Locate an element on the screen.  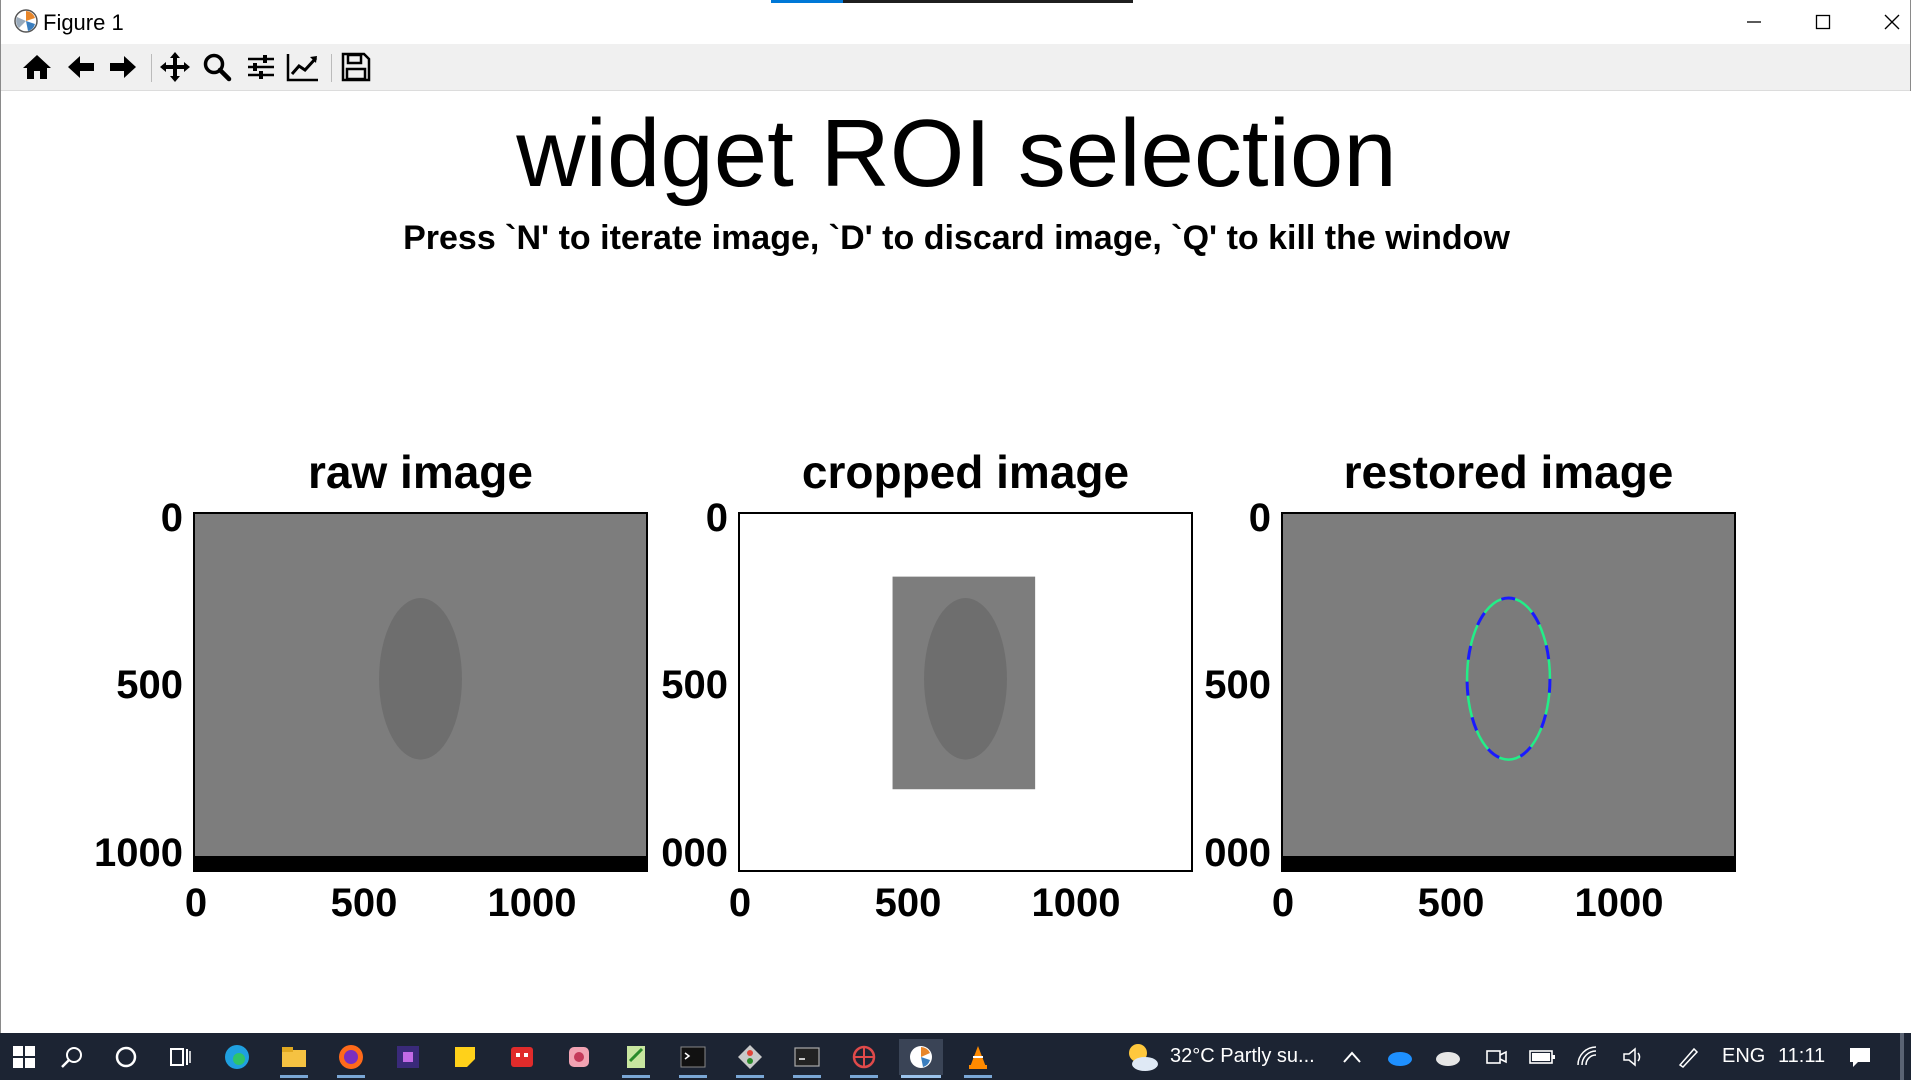
python-figure-icon is located at coordinates (921, 1057).